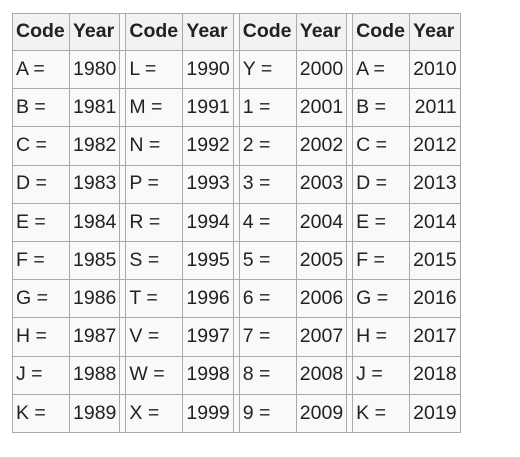  I want to click on code-cell: R =, so click(154, 222).